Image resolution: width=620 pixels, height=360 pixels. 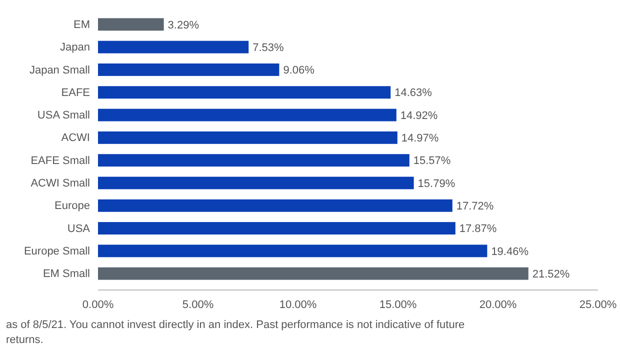 What do you see at coordinates (437, 184) in the screenshot?
I see `data-label: 15.79%` at bounding box center [437, 184].